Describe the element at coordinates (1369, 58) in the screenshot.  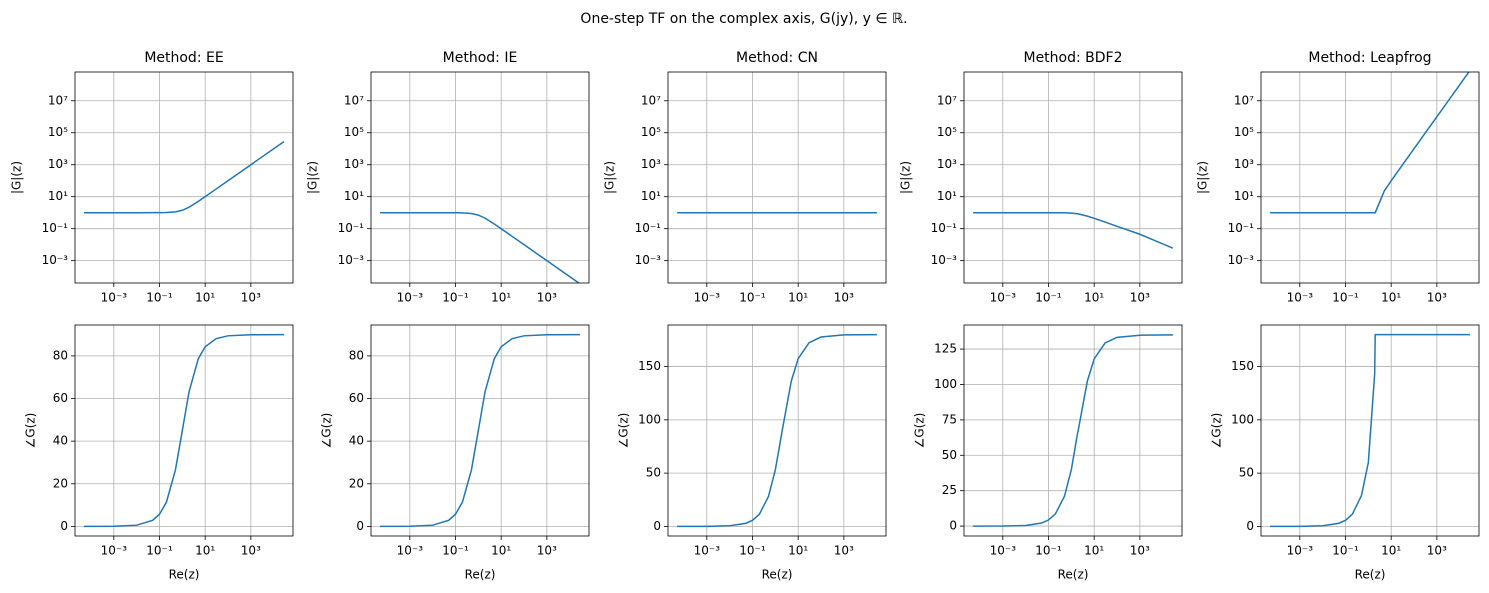
I see `subplot-title: Method: Leapfrog` at that location.